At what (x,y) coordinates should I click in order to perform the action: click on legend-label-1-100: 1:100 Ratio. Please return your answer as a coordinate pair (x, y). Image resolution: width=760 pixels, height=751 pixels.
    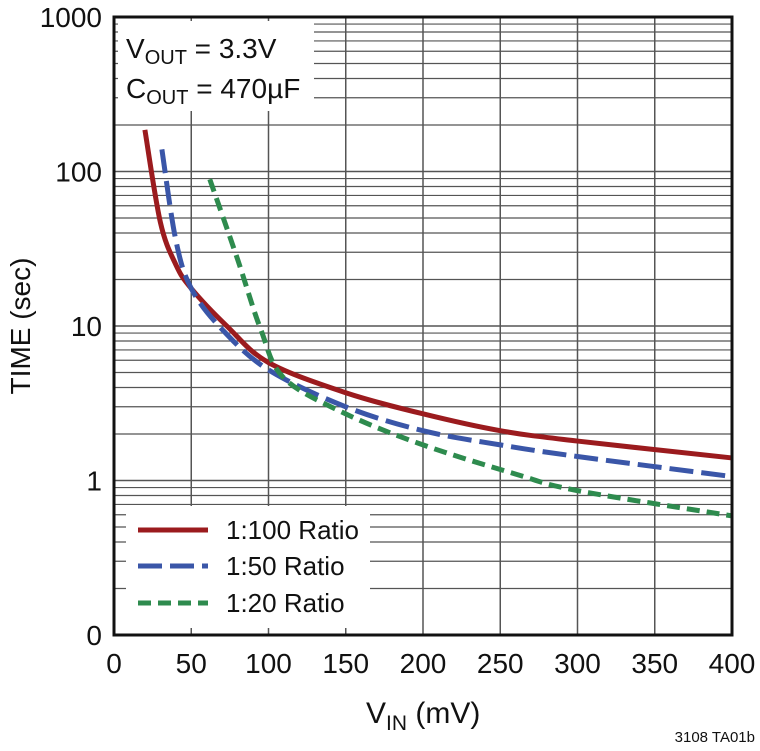
    Looking at the image, I should click on (292, 530).